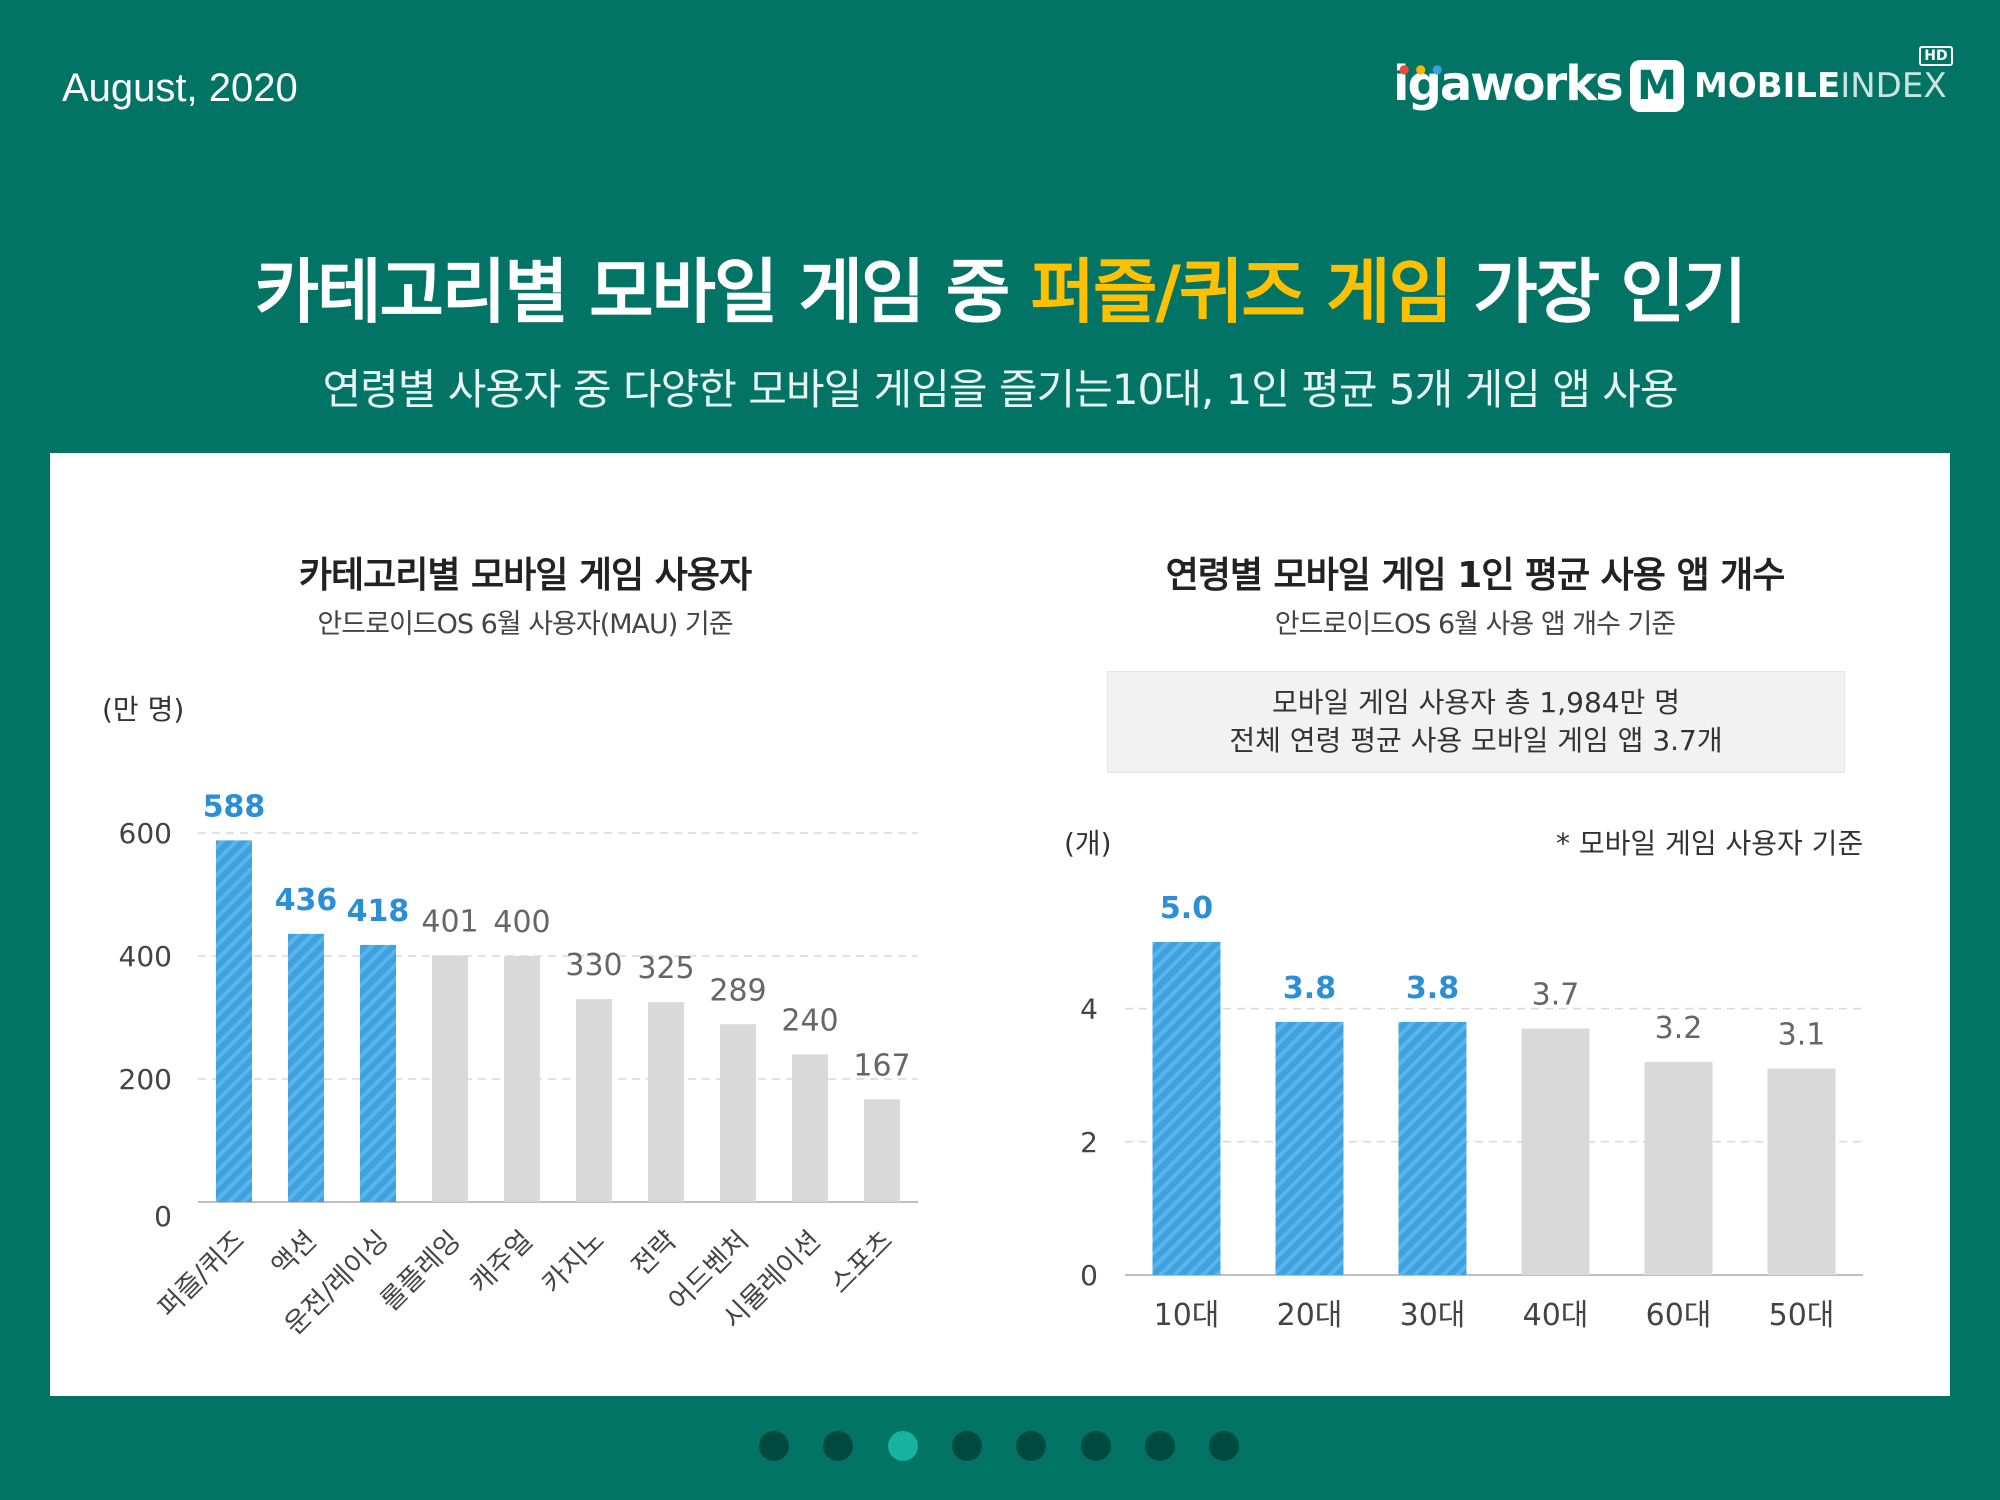 The width and height of the screenshot is (2000, 1500). Describe the element at coordinates (143, 709) in the screenshot. I see `left-chart-unit: (만 명)` at that location.